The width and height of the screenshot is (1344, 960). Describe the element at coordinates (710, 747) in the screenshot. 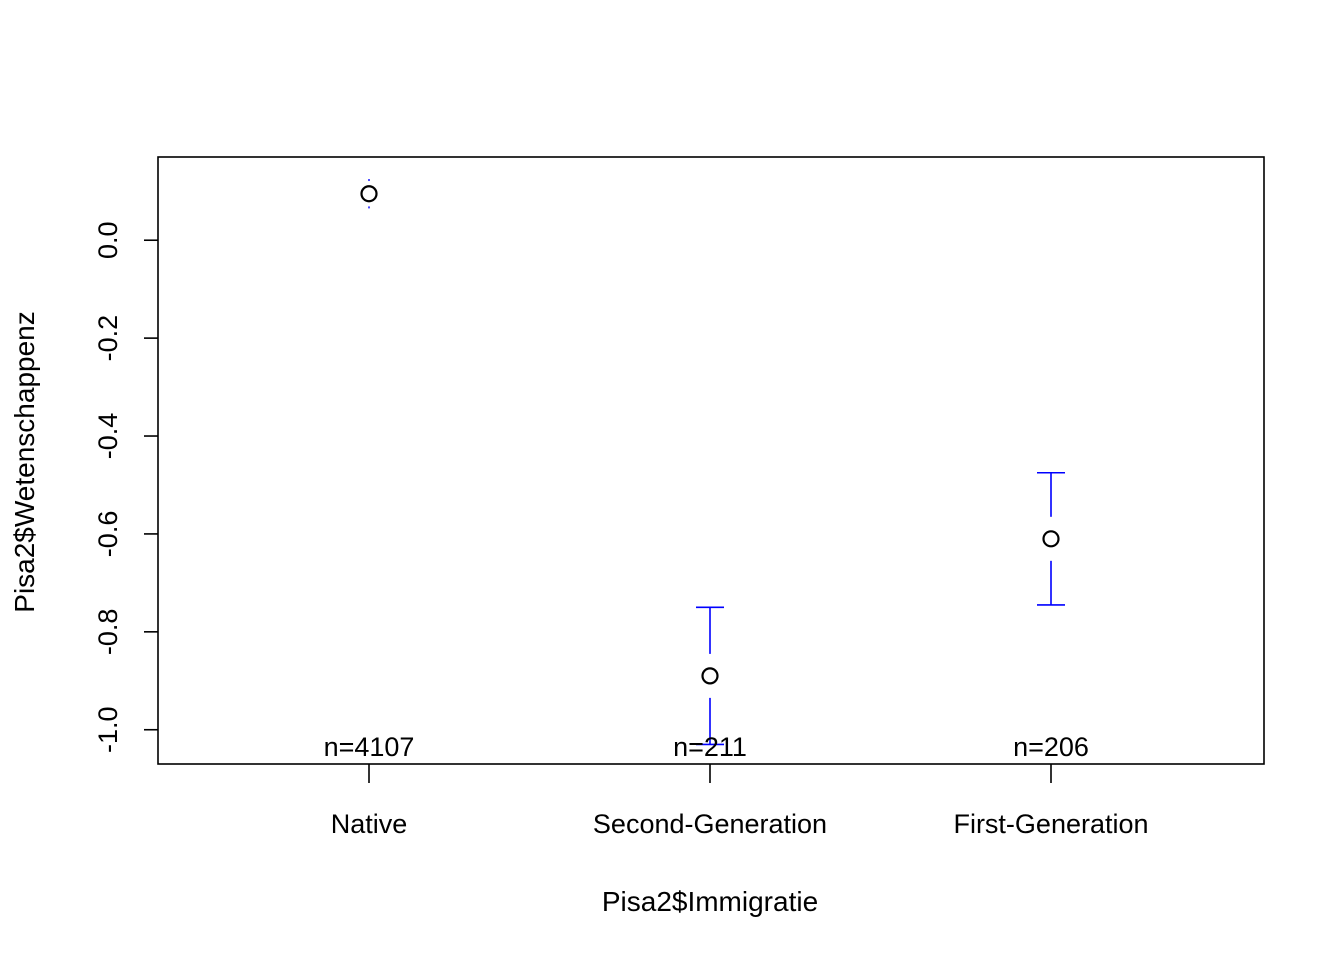

I see `n-label: n=211` at that location.